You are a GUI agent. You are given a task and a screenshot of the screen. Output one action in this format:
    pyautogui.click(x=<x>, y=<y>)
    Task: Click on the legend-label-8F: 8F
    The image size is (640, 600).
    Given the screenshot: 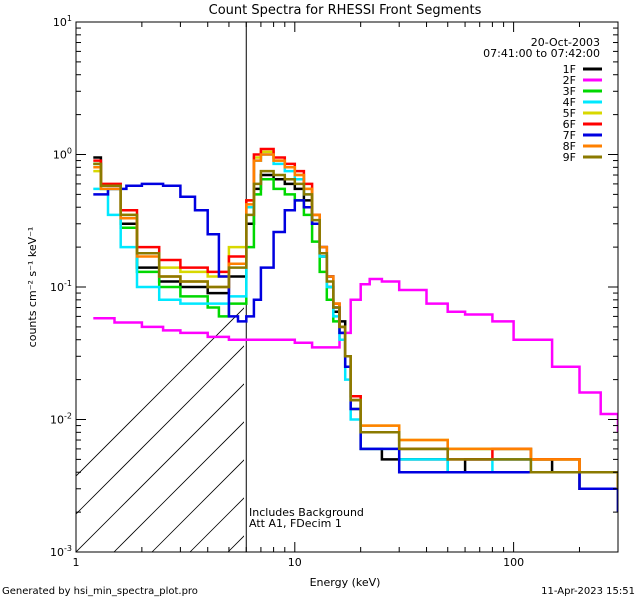 What is the action you would take?
    pyautogui.click(x=569, y=146)
    